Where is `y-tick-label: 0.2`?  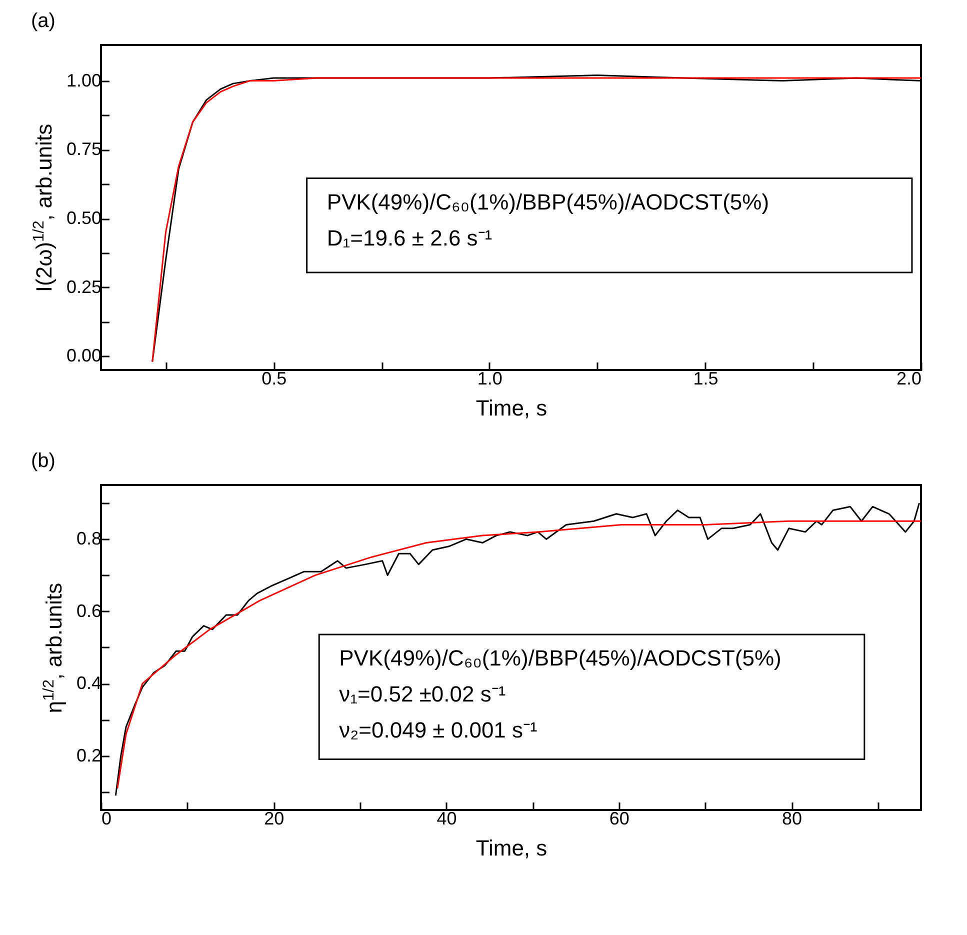 y-tick-label: 0.2 is located at coordinates (89, 755).